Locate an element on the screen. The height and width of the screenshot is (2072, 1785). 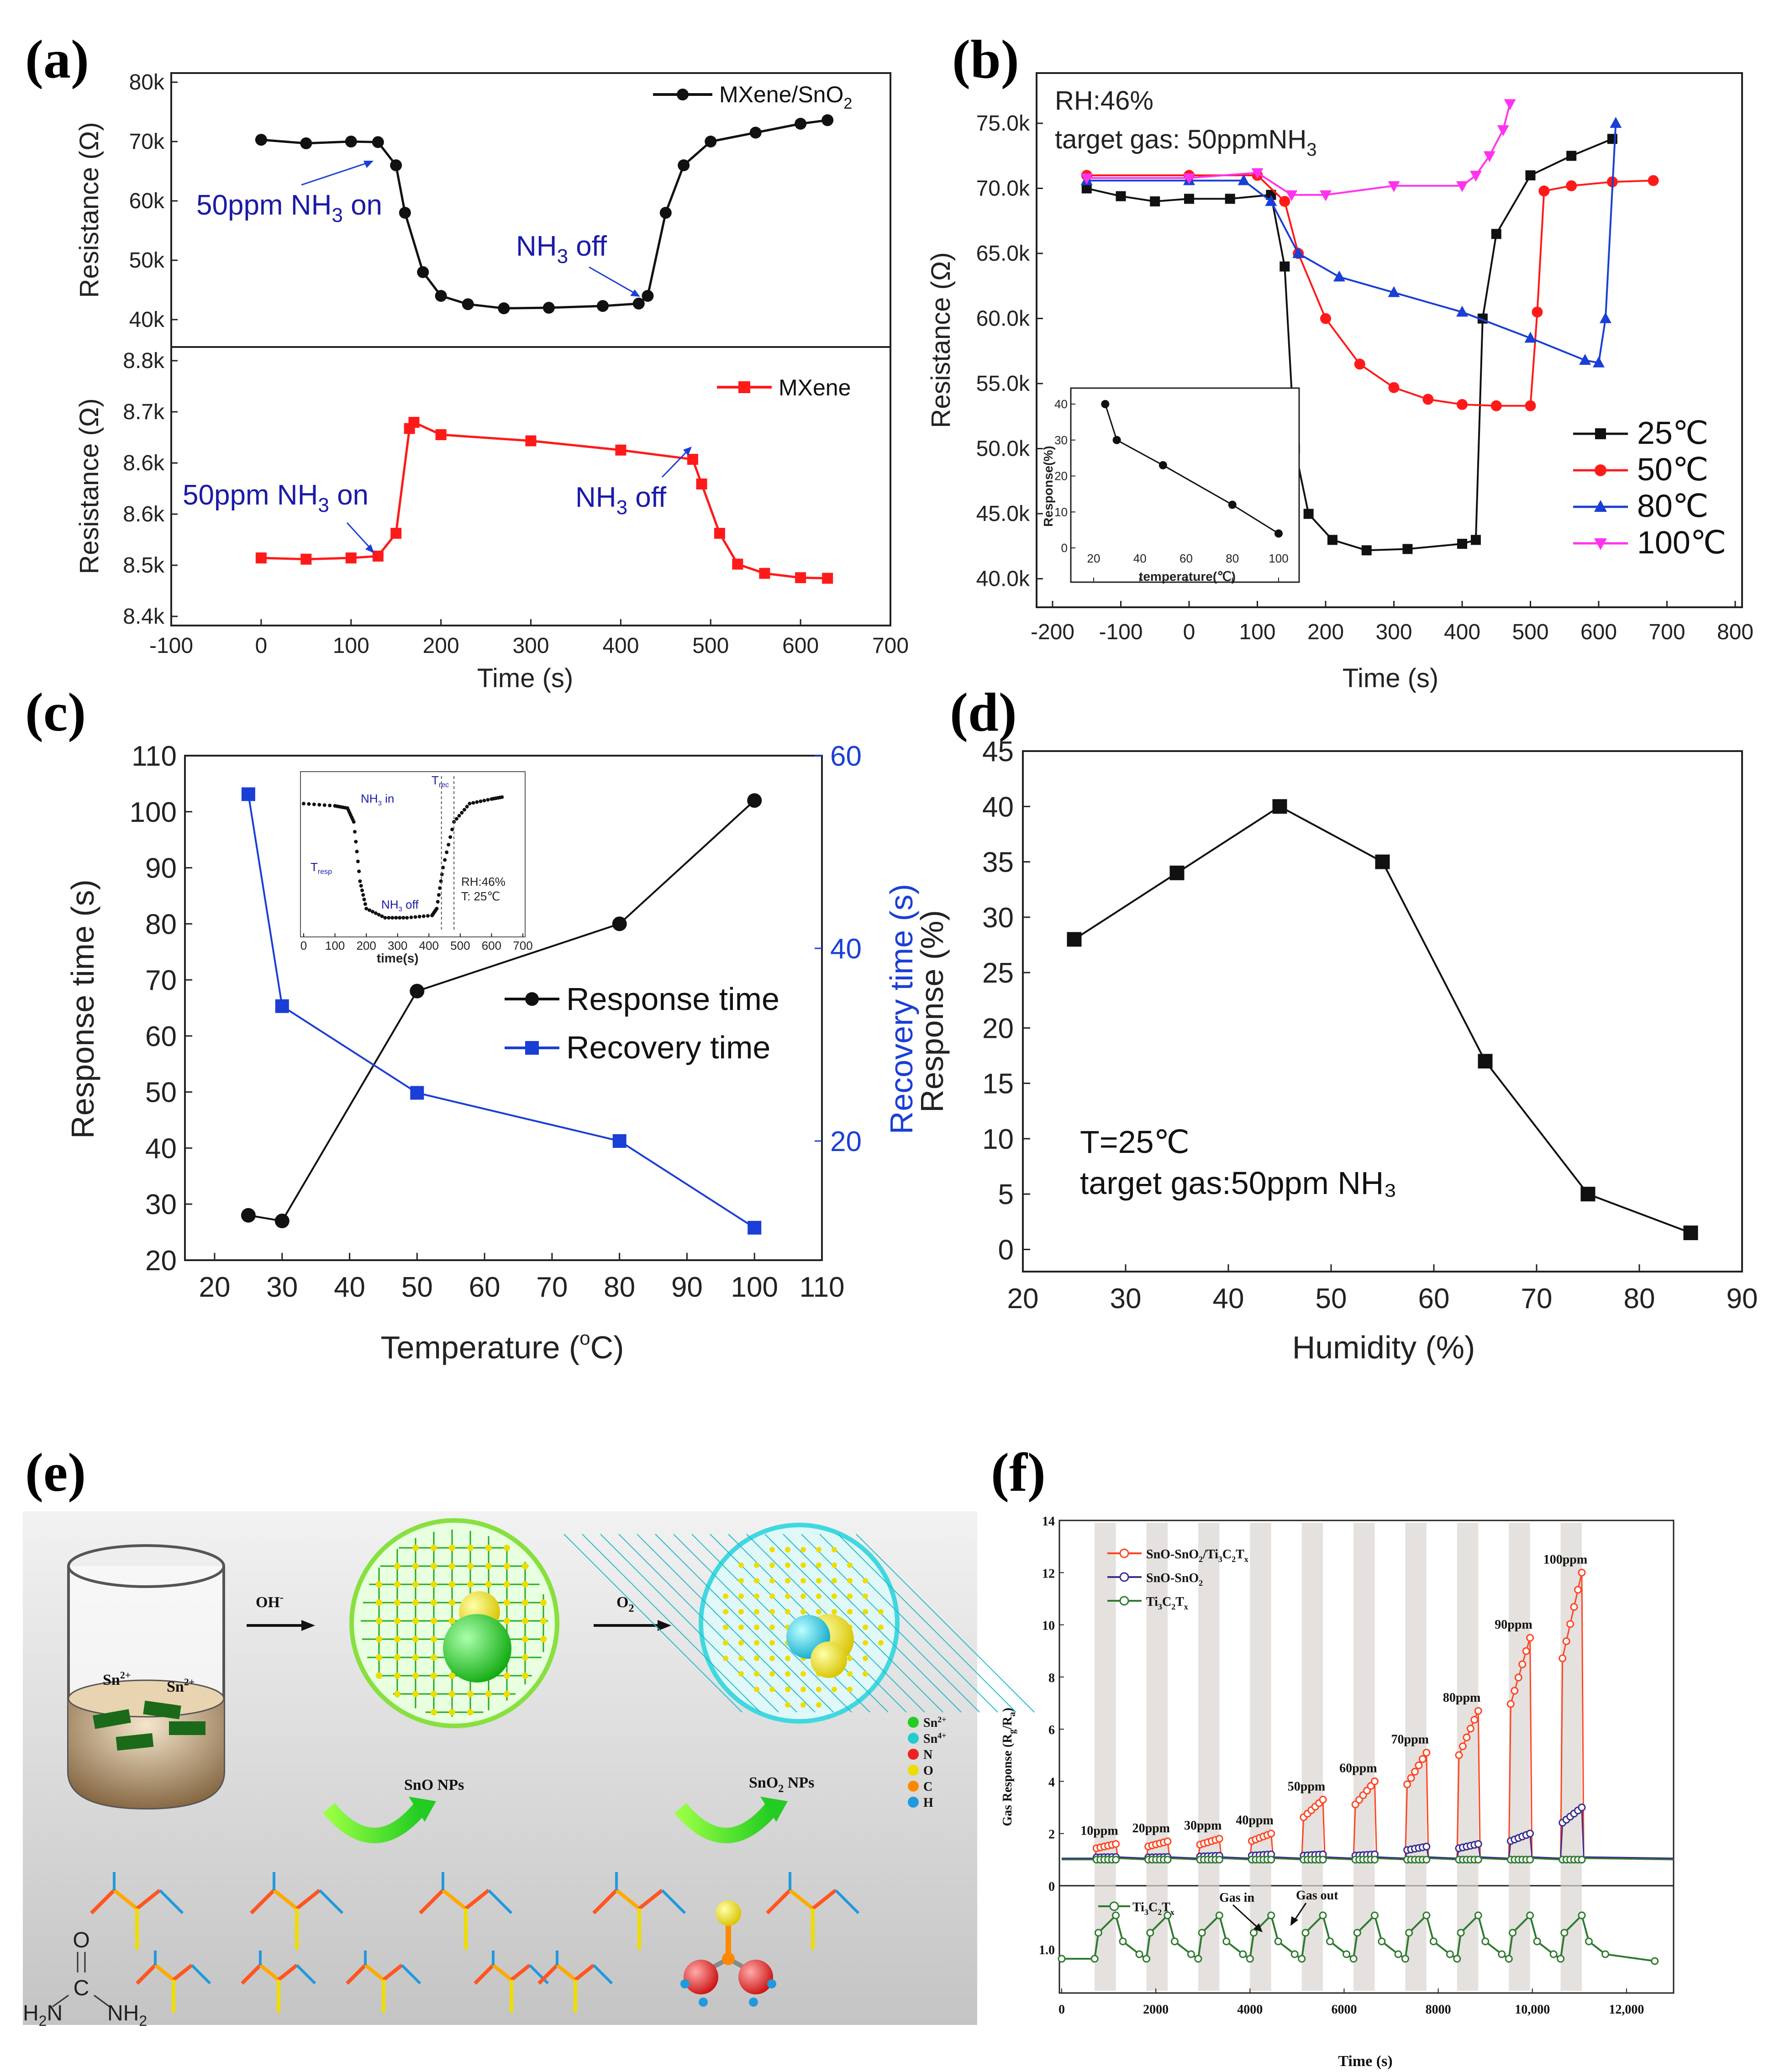
panel-c-xtick-label: 70 is located at coordinates (552, 1287).